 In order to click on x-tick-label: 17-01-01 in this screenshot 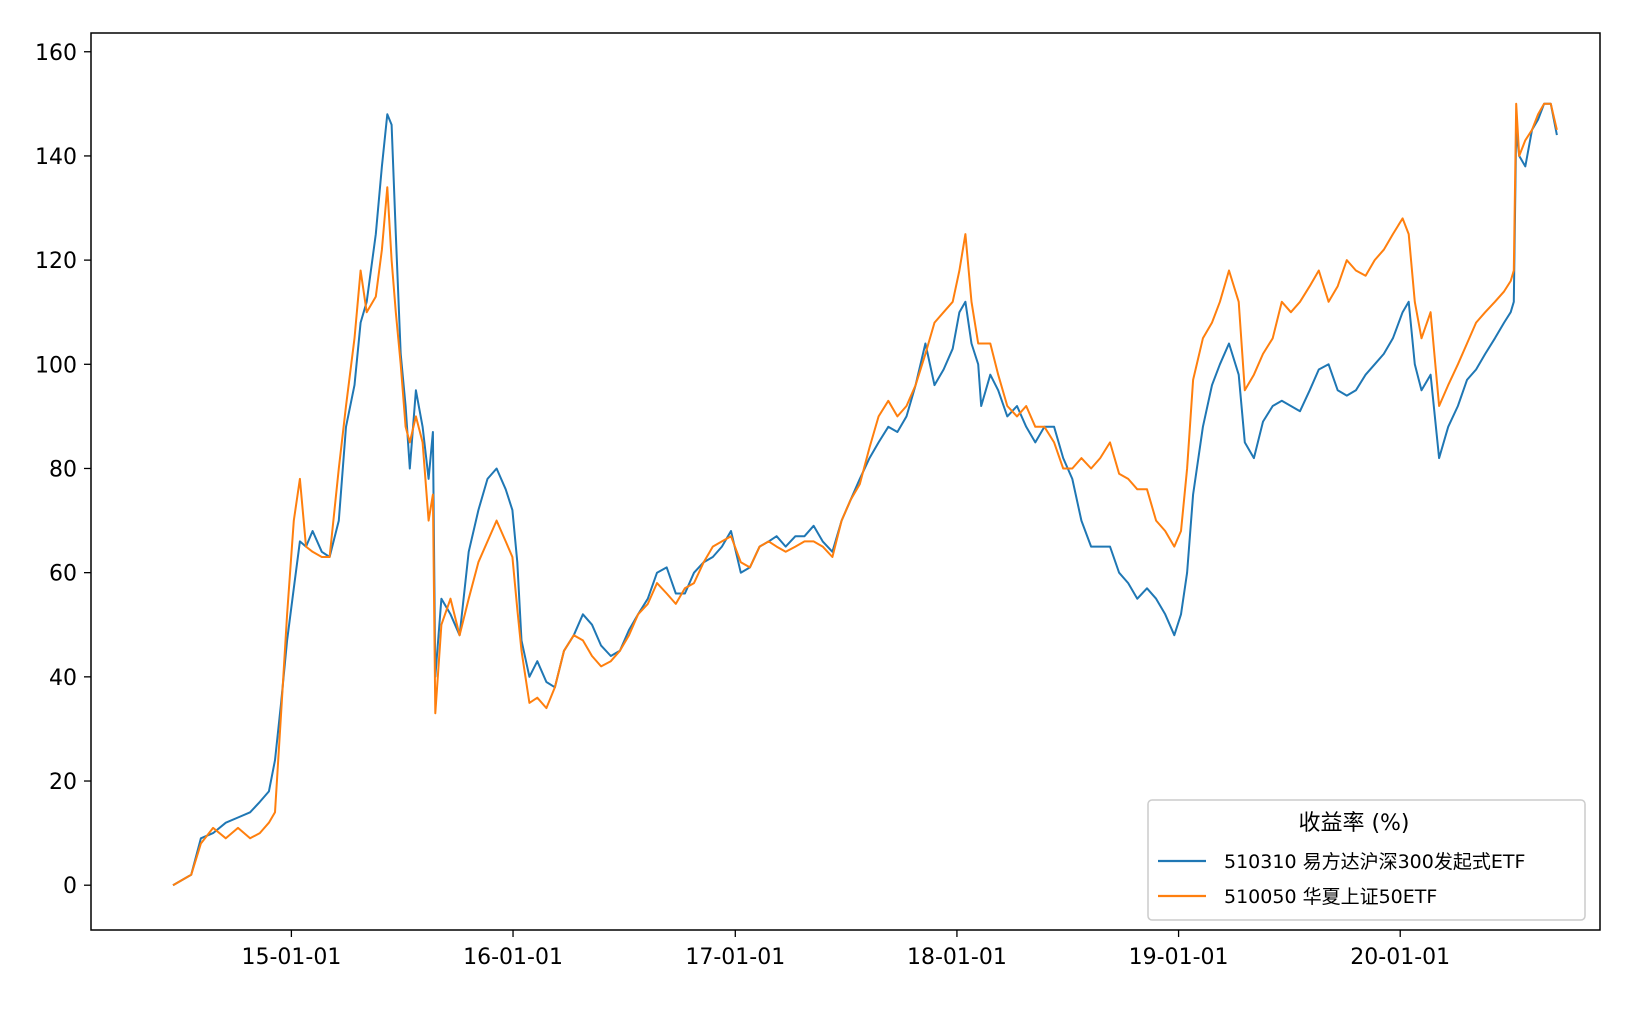, I will do `click(735, 957)`.